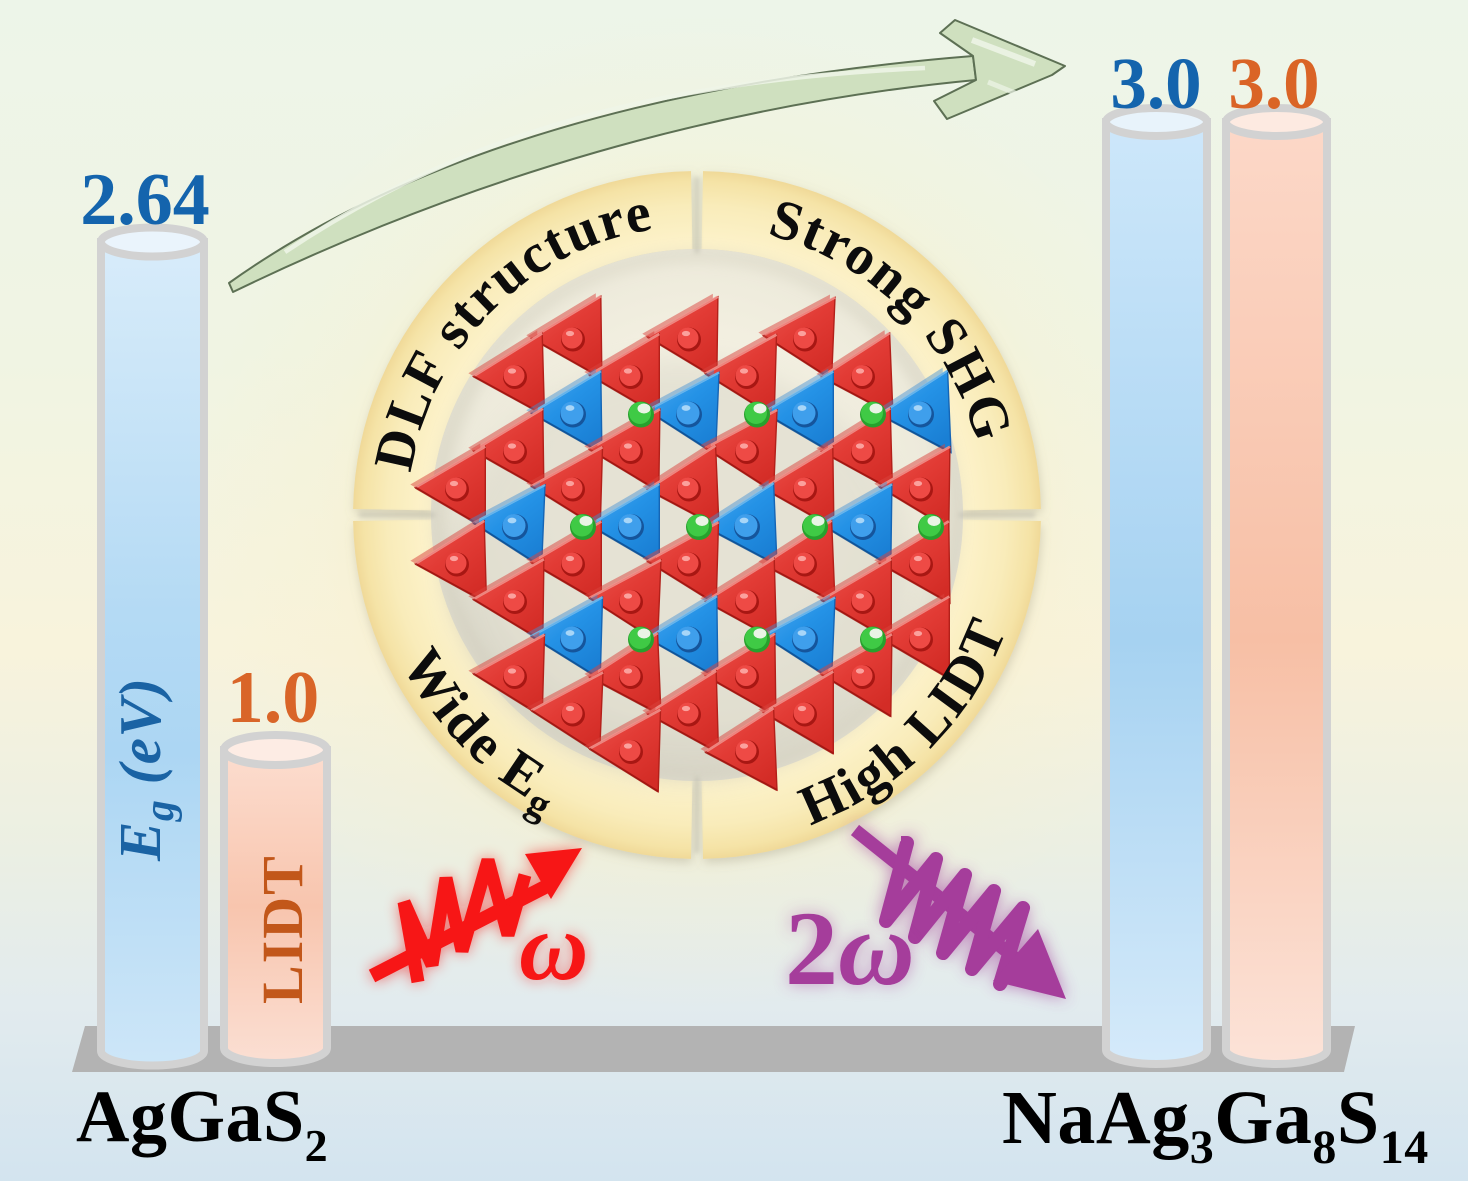 The height and width of the screenshot is (1181, 1468). What do you see at coordinates (1215, 1125) in the screenshot?
I see `svg-text: NaAg3Ga8S14` at bounding box center [1215, 1125].